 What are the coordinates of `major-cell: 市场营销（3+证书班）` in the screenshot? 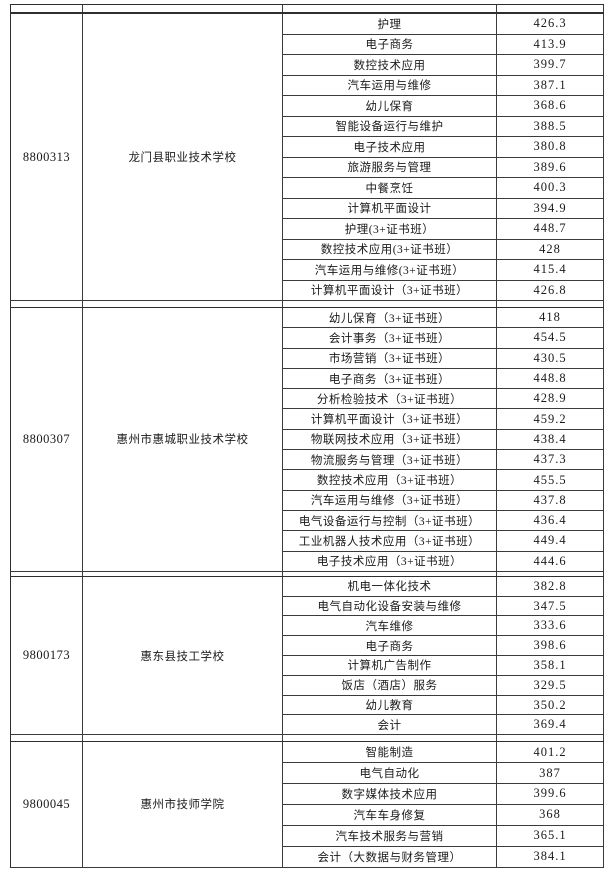 It's located at (390, 358).